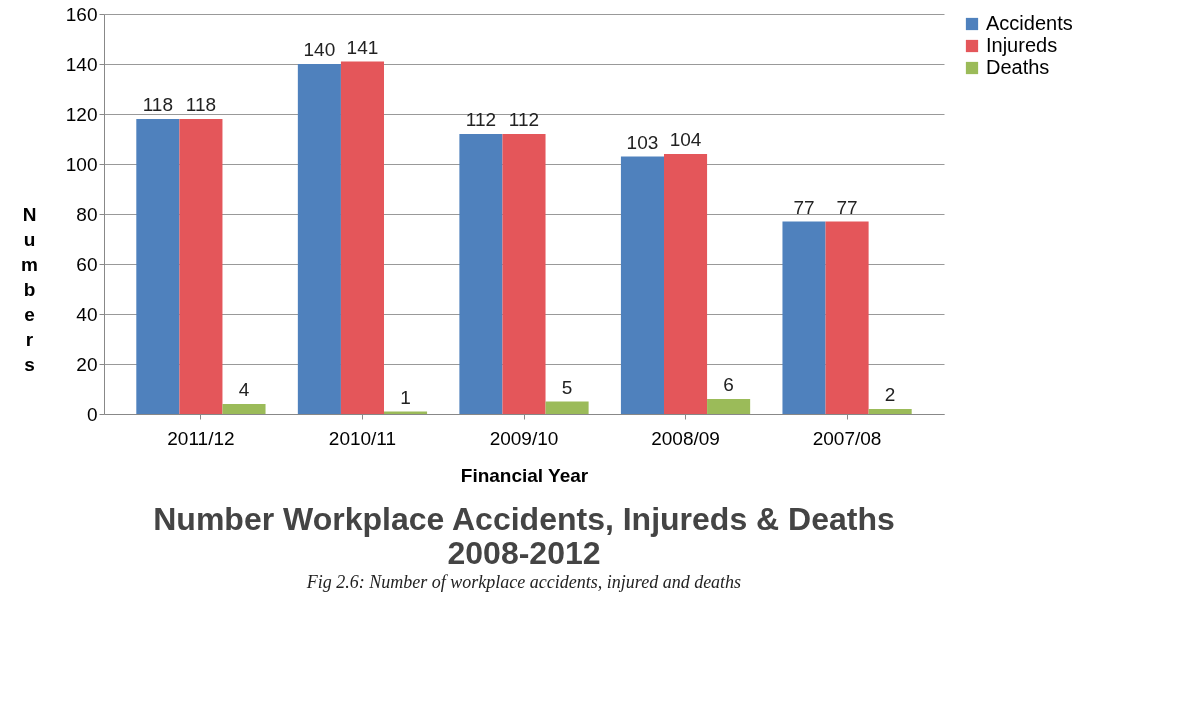 This screenshot has height=705, width=1200. What do you see at coordinates (87, 364) in the screenshot?
I see `y-tick-label: 20` at bounding box center [87, 364].